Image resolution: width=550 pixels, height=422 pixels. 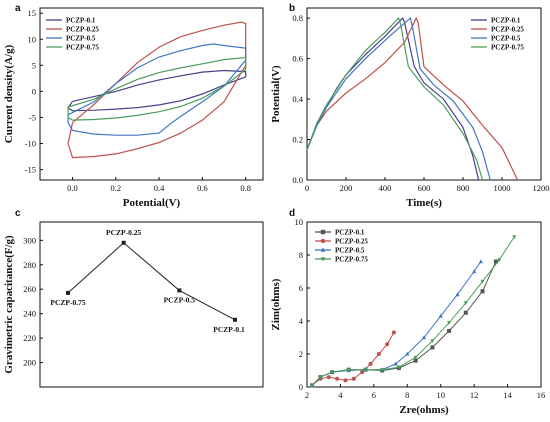 What do you see at coordinates (29, 314) in the screenshot?
I see `y-tick-label: 240` at bounding box center [29, 314].